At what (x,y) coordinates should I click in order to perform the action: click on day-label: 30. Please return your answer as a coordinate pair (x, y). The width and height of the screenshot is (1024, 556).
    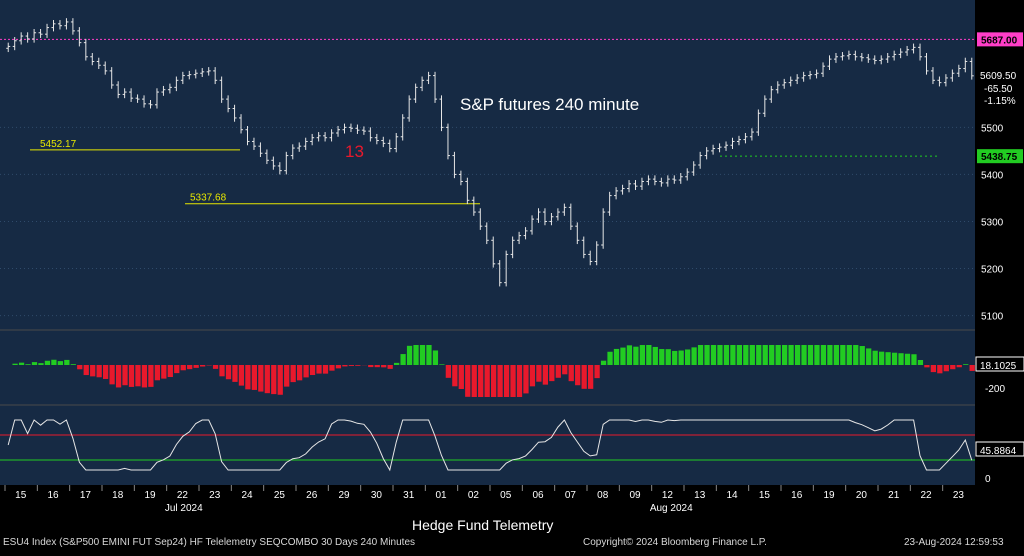
    Looking at the image, I should click on (376, 495).